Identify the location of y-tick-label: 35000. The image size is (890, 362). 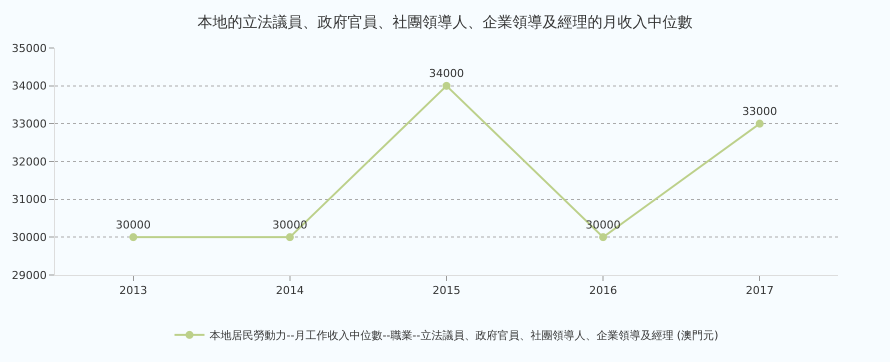
(29, 48).